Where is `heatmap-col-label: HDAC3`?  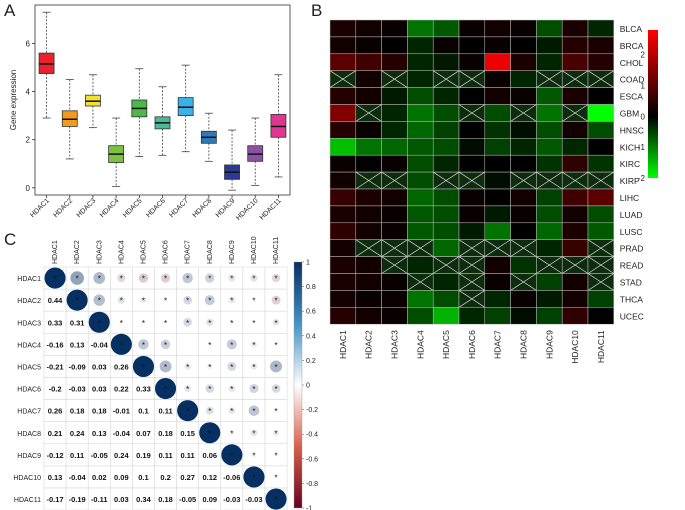 heatmap-col-label: HDAC3 is located at coordinates (395, 344).